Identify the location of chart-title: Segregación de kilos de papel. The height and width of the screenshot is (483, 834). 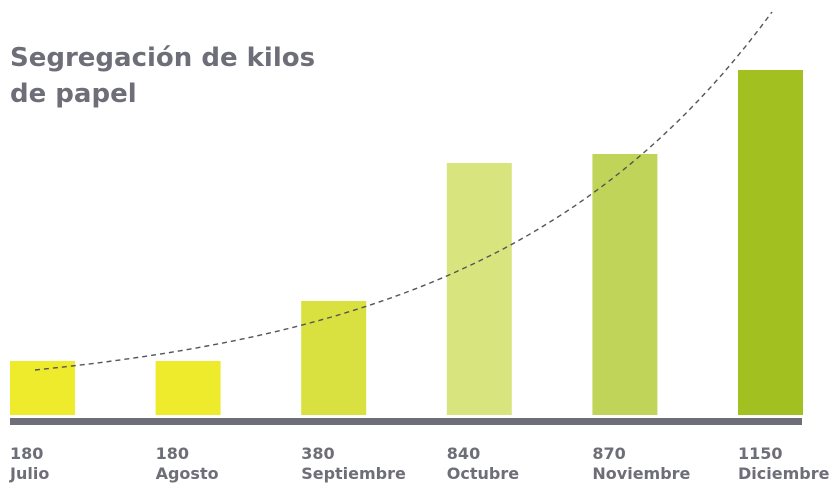
(163, 76).